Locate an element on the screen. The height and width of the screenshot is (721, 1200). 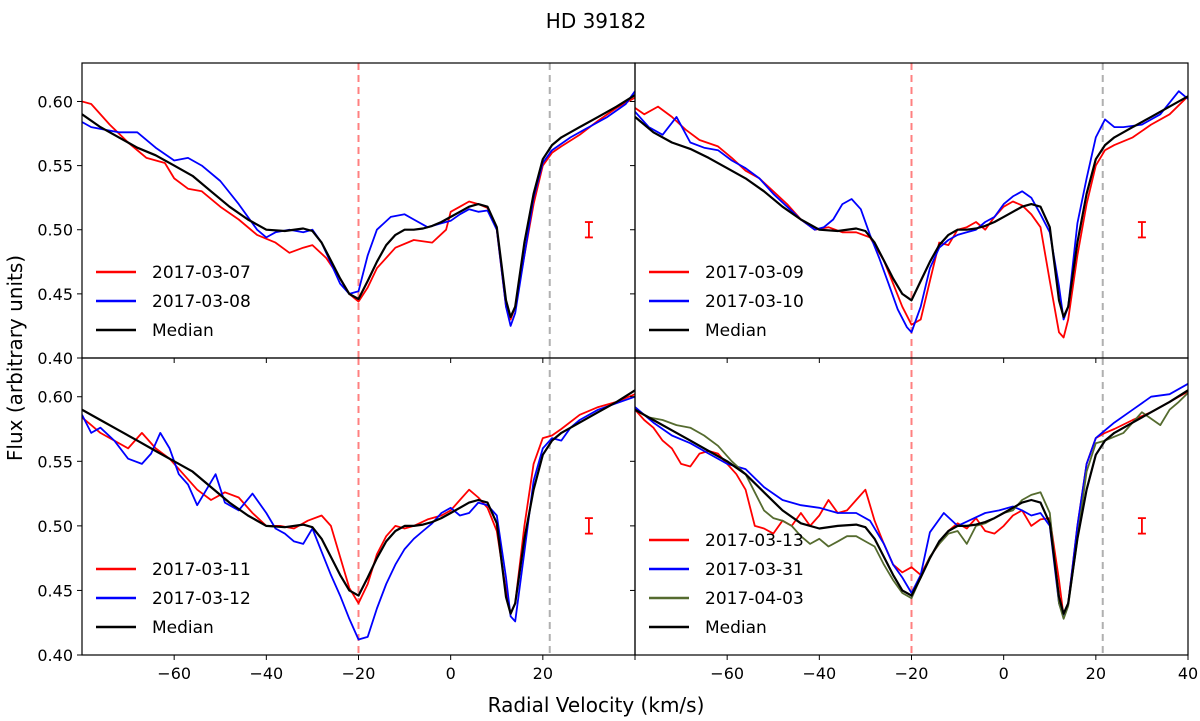
legend-label: 2017-03-07 is located at coordinates (201, 273).